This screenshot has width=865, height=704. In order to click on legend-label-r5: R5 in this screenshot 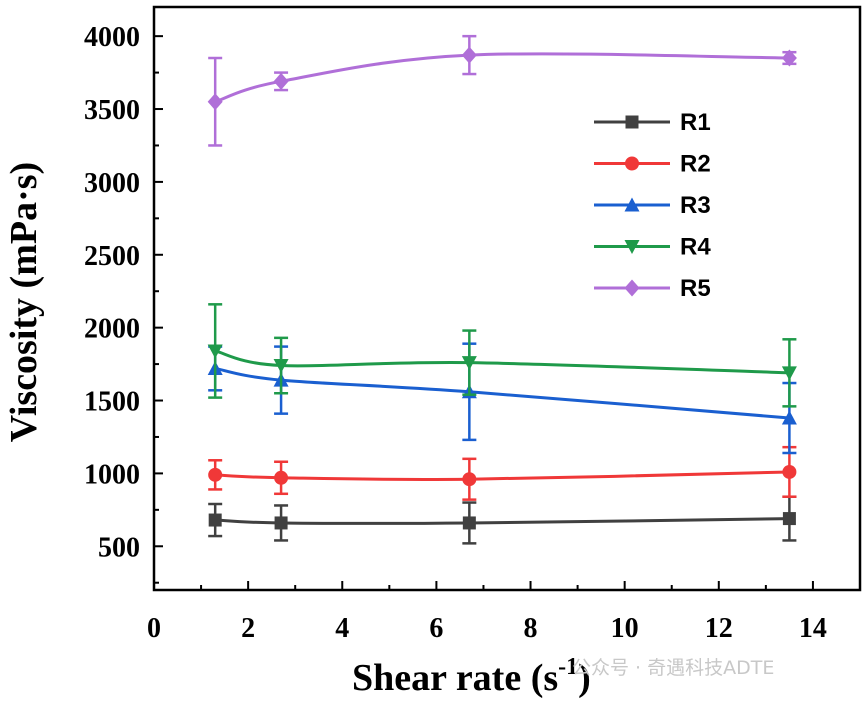, I will do `click(695, 288)`.